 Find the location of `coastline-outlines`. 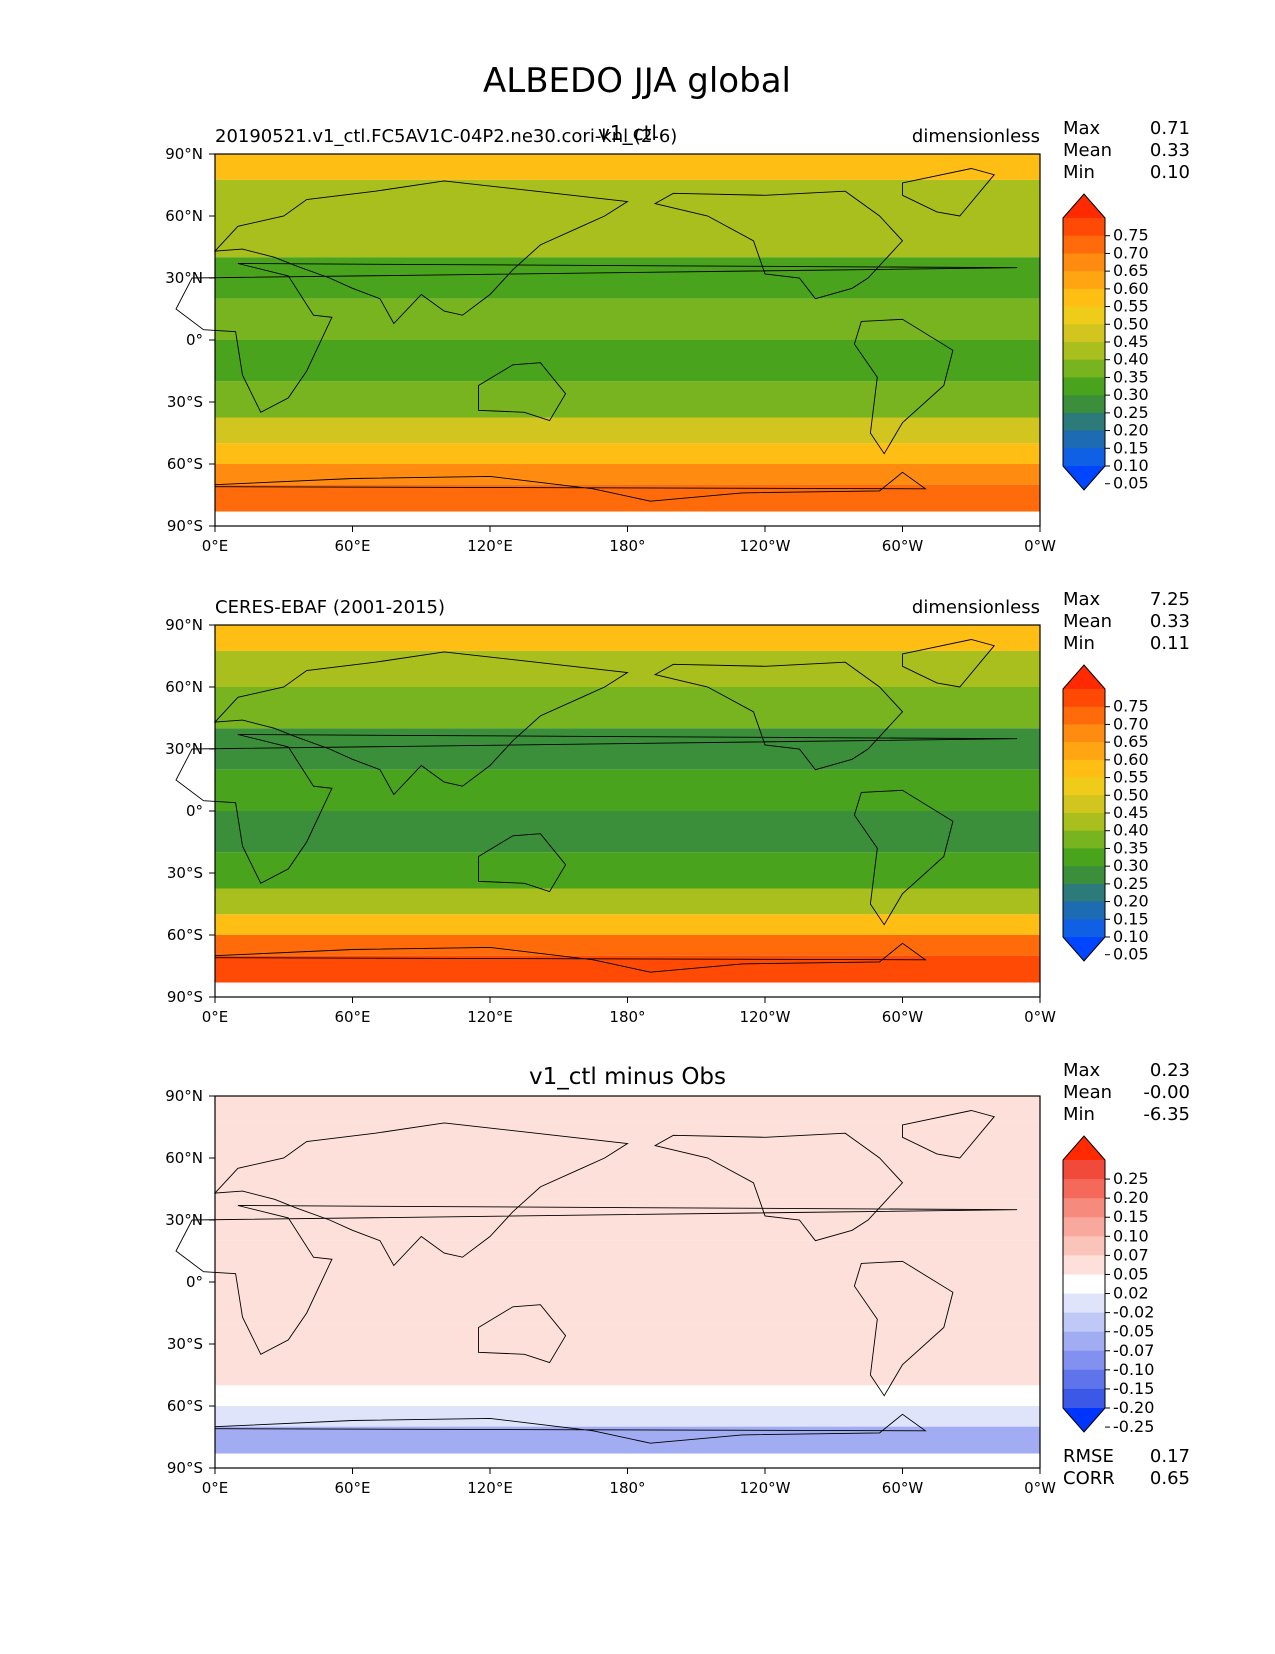

coastline-outlines is located at coordinates (596, 1277).